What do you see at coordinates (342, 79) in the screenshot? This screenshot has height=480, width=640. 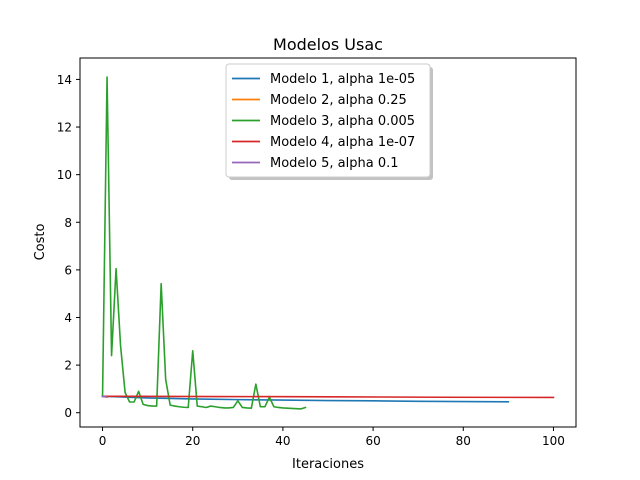 I see `legend-entry: Modelo 1, alpha 1e-05` at bounding box center [342, 79].